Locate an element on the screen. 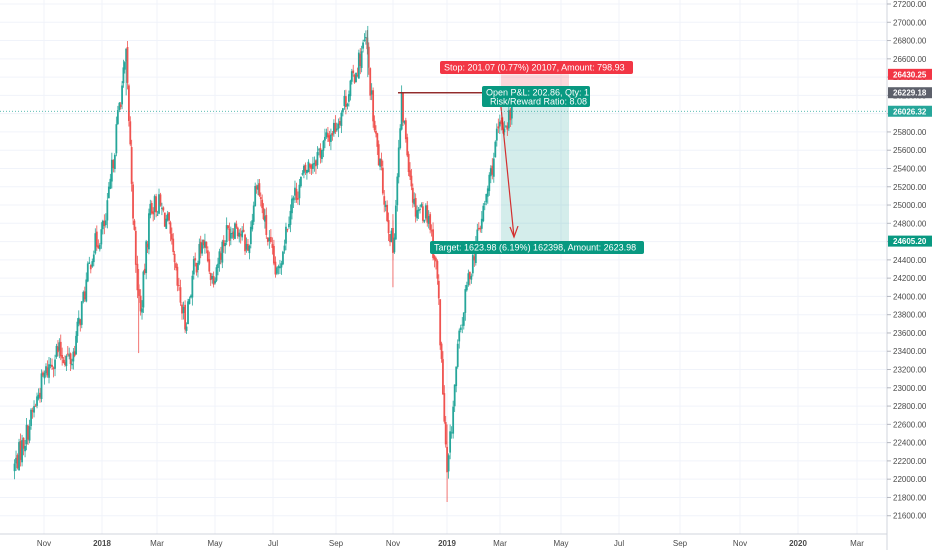 The image size is (932, 550). time-tick-label: Nov is located at coordinates (393, 543).